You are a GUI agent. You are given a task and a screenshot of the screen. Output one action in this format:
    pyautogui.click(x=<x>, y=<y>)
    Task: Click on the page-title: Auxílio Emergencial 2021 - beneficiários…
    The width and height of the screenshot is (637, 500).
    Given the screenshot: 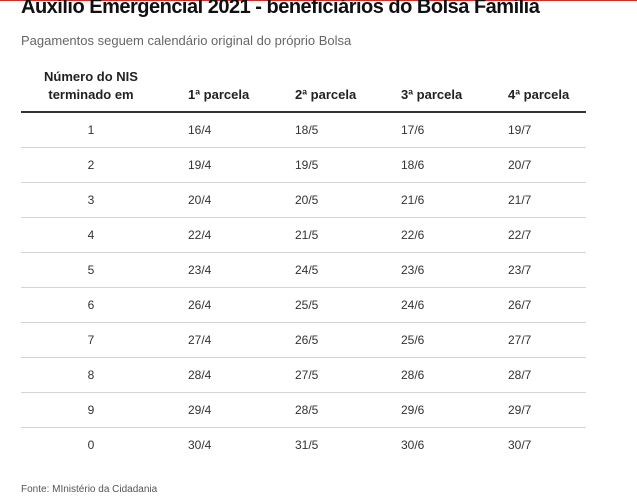 What is the action you would take?
    pyautogui.click(x=280, y=9)
    